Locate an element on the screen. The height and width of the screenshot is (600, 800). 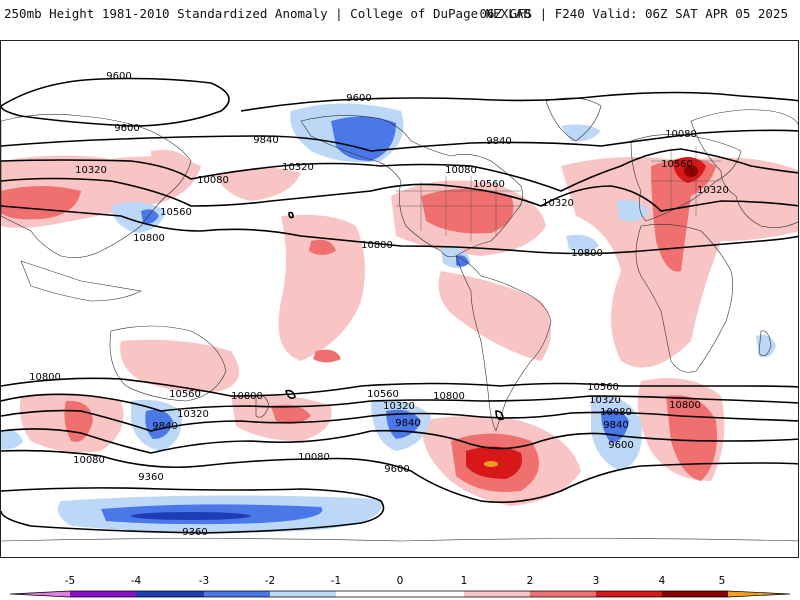
political-borders is located at coordinates (558, 193).